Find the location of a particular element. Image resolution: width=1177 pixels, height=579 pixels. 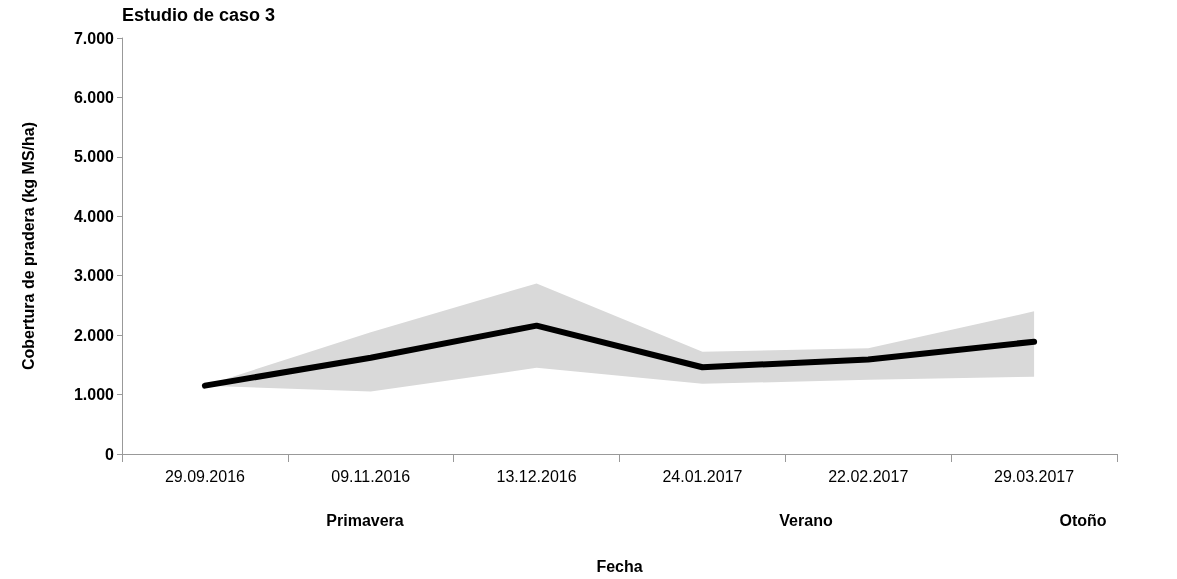

x-tick-label: 22.02.2017 is located at coordinates (868, 476).